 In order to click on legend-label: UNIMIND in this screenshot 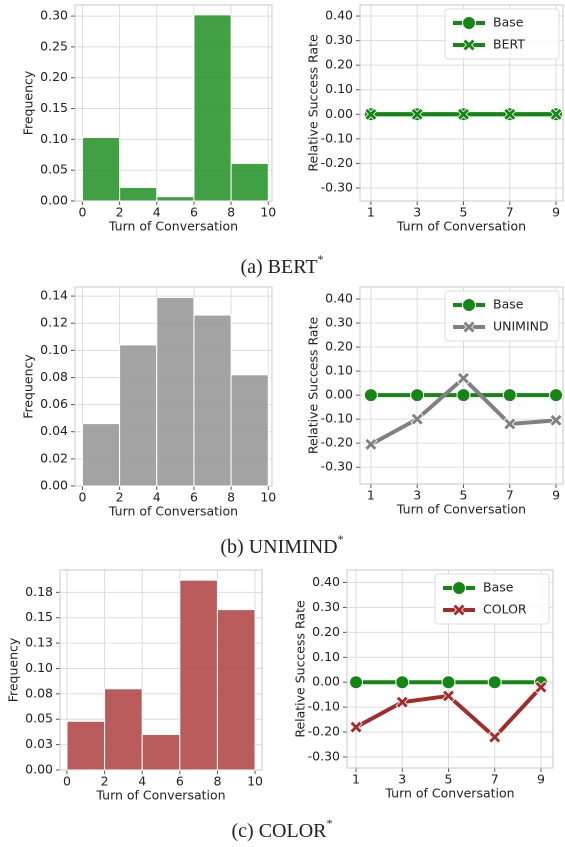, I will do `click(521, 326)`.